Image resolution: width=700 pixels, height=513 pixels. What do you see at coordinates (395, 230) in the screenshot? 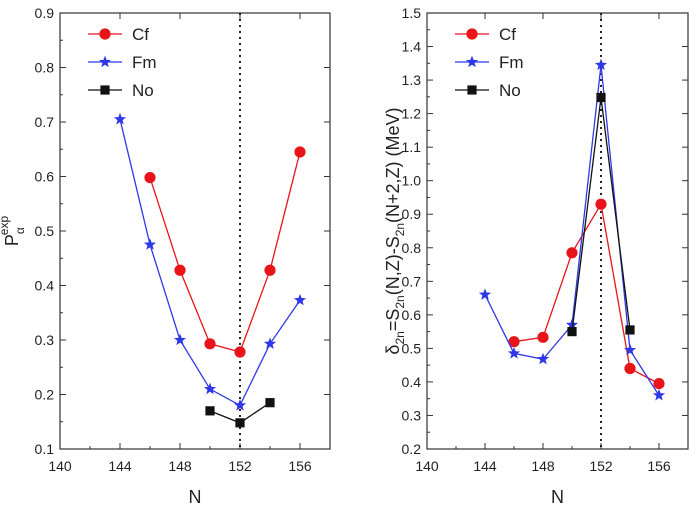
I see `y-axis-label: δ2n=S2n(N,Z)-S2n(N+2,Z) (MeV)` at bounding box center [395, 230].